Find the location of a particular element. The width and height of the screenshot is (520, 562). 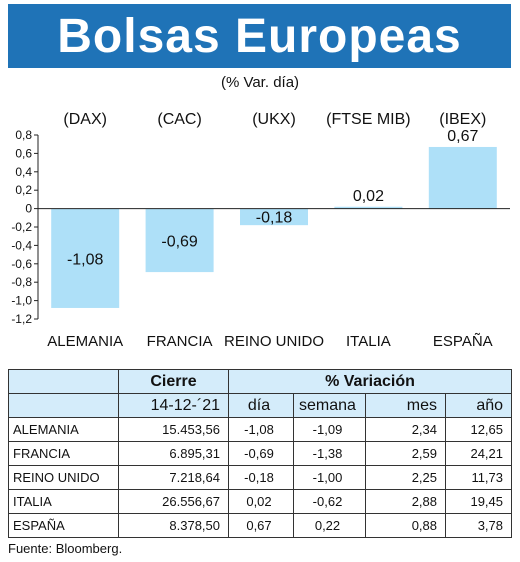

index-label: (UKX) is located at coordinates (274, 119).